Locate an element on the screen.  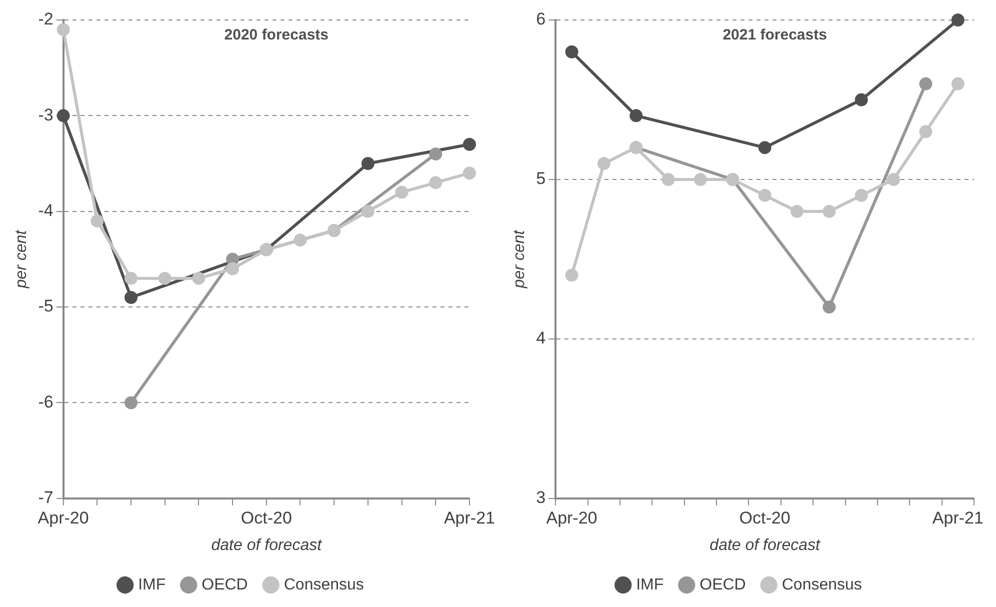
y-tick-label: 5 is located at coordinates (541, 178).